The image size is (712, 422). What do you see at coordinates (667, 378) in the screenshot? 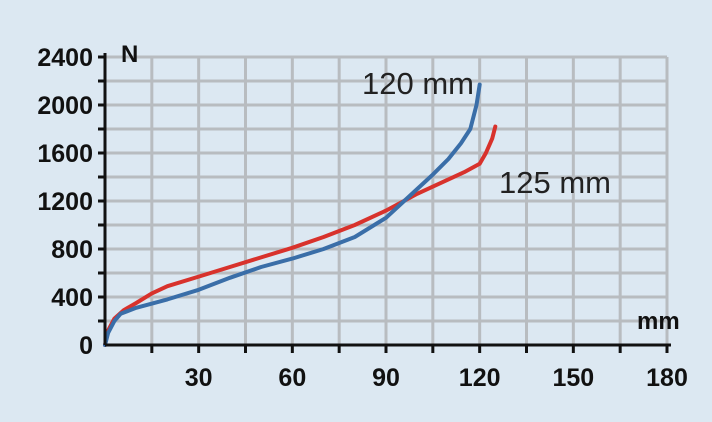
I see `x-tick-label: 180` at bounding box center [667, 378].